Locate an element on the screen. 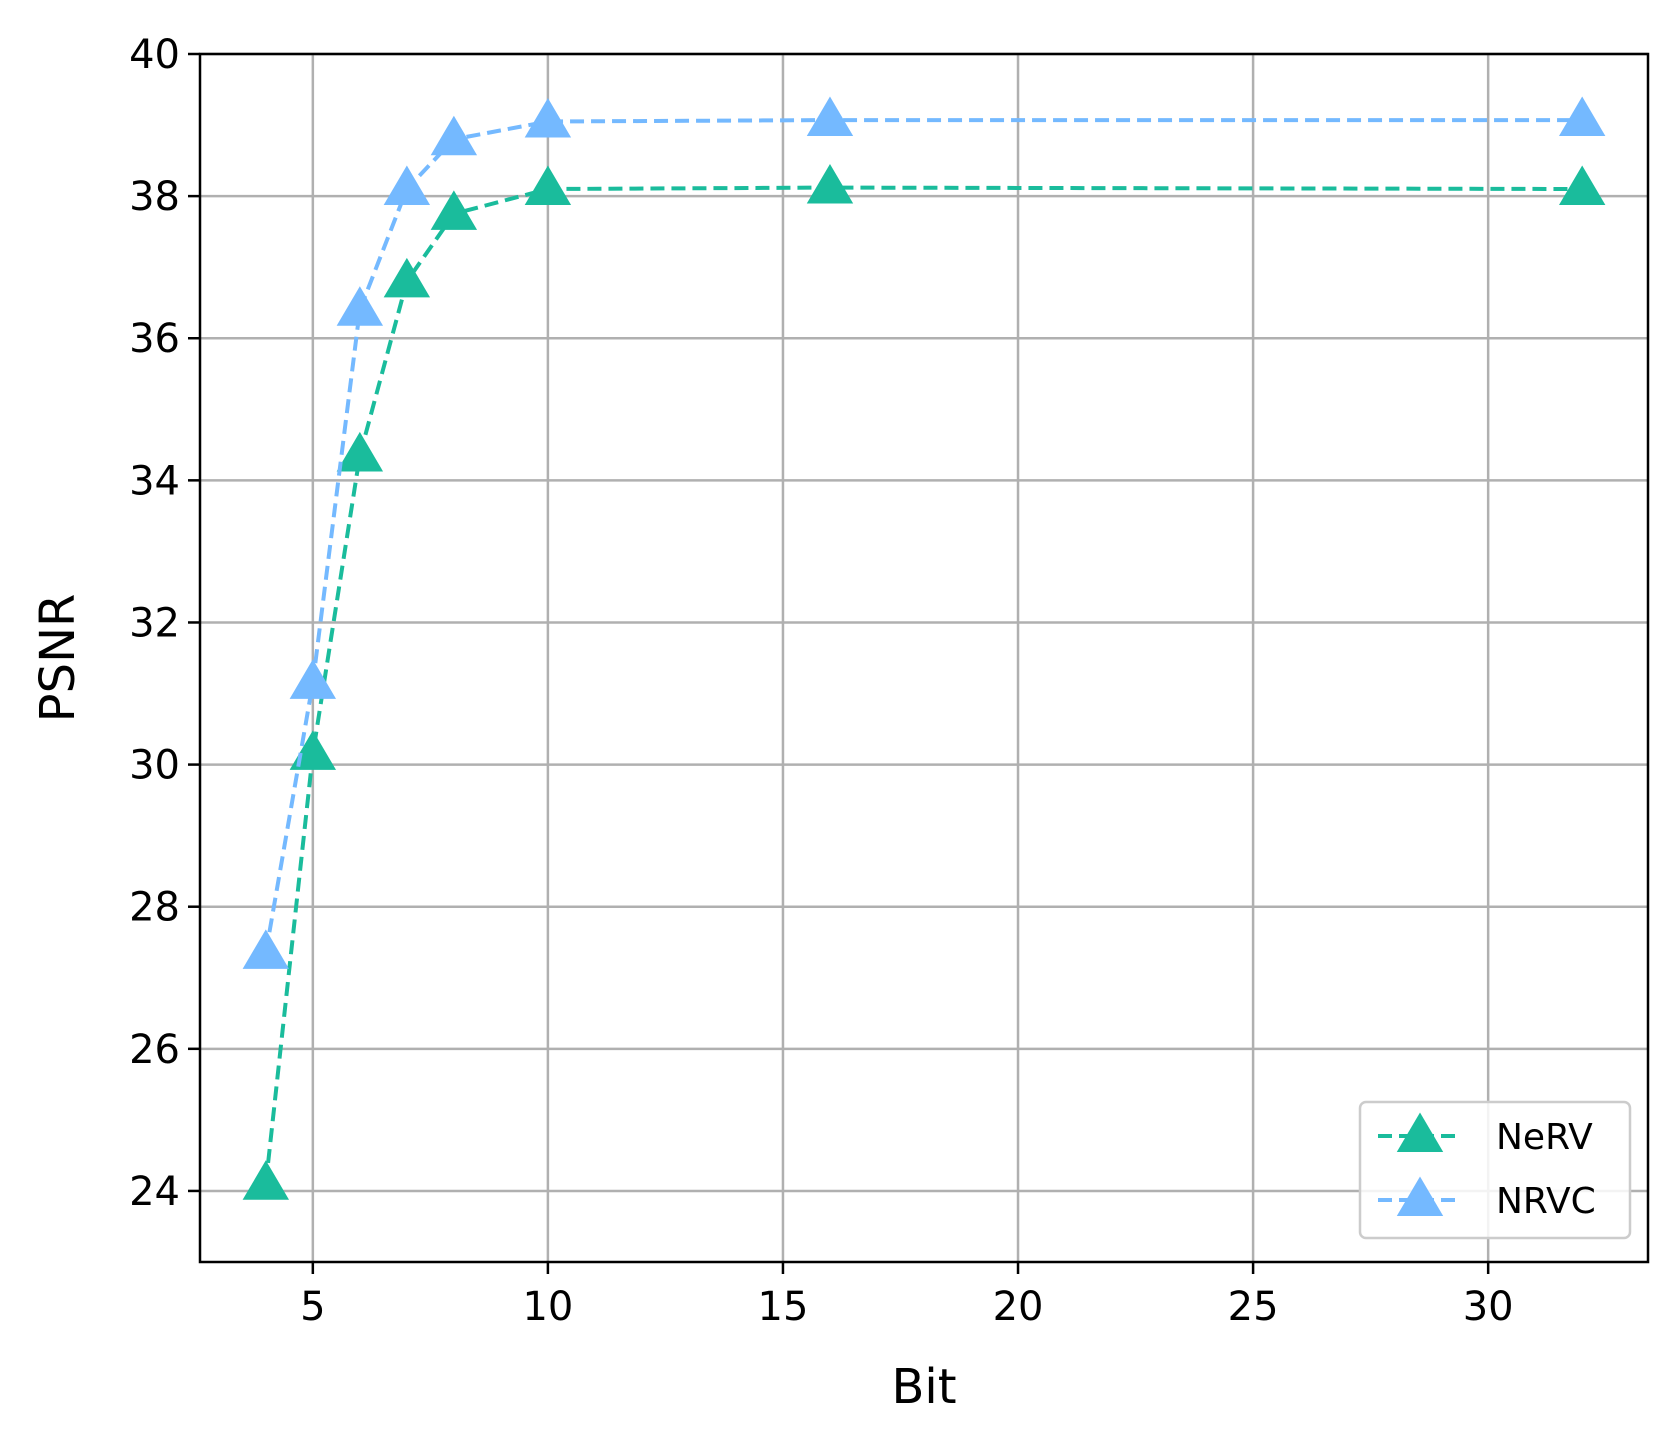 The height and width of the screenshot is (1443, 1671). x-tick-label: 20 is located at coordinates (1018, 1307).